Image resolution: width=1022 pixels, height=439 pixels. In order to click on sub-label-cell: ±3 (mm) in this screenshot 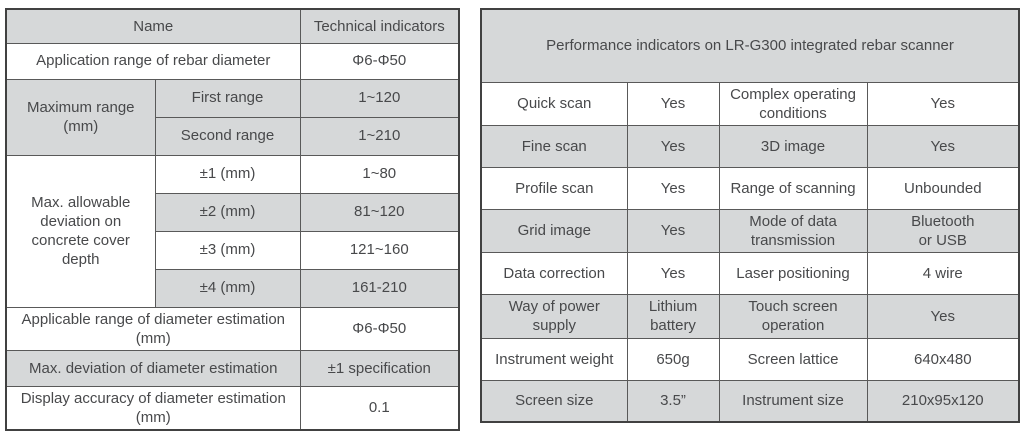, I will do `click(227, 250)`.